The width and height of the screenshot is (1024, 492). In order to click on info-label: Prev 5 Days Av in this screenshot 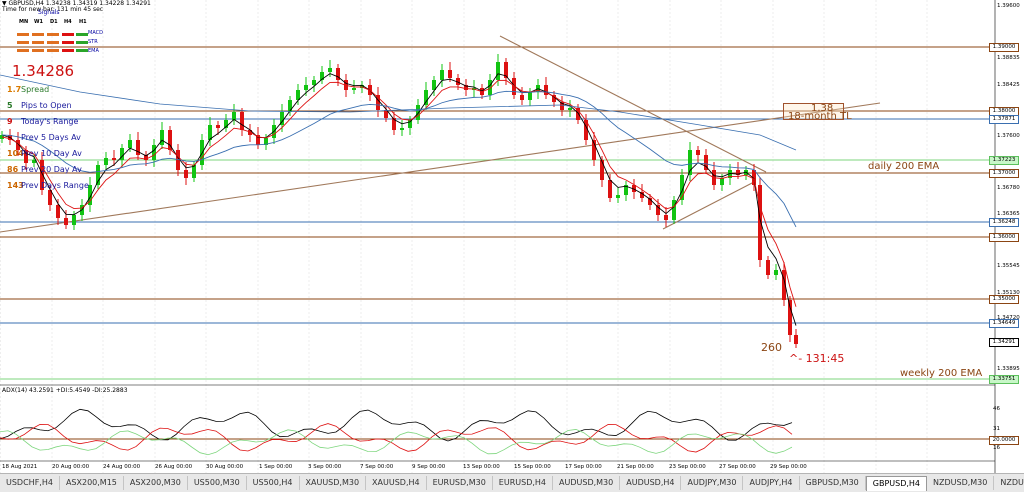, I will do `click(51, 137)`.